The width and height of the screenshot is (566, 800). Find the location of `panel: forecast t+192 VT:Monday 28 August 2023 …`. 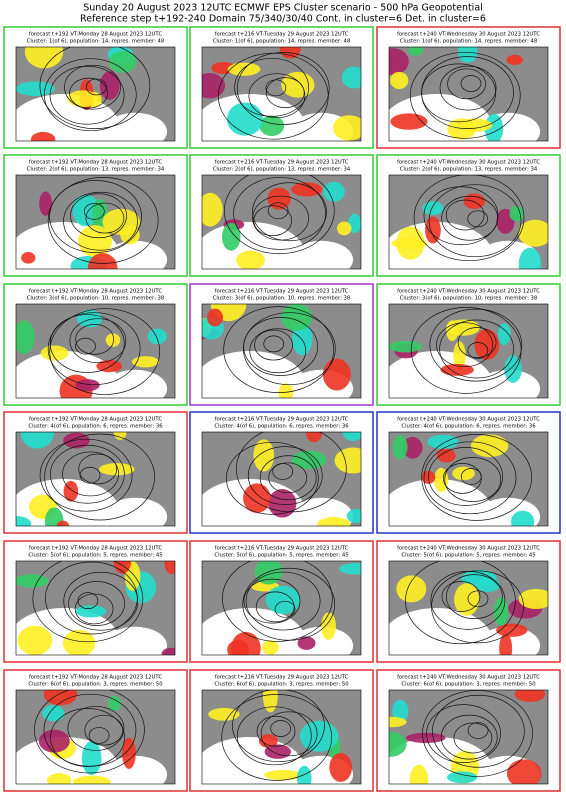

panel: forecast t+192 VT:Monday 28 August 2023 … is located at coordinates (95, 601).